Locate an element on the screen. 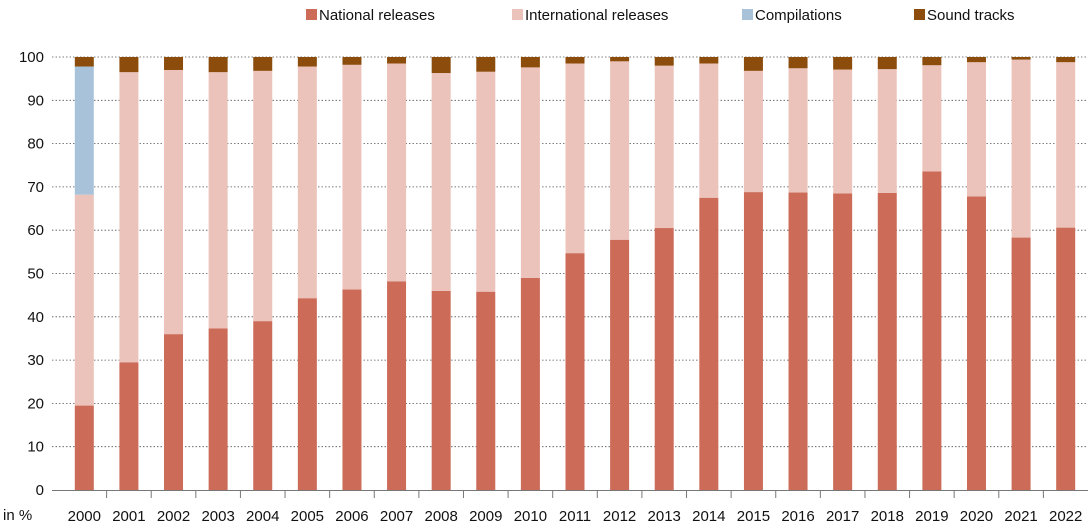 This screenshot has height=527, width=1091. bar-segment-compilations is located at coordinates (84, 130).